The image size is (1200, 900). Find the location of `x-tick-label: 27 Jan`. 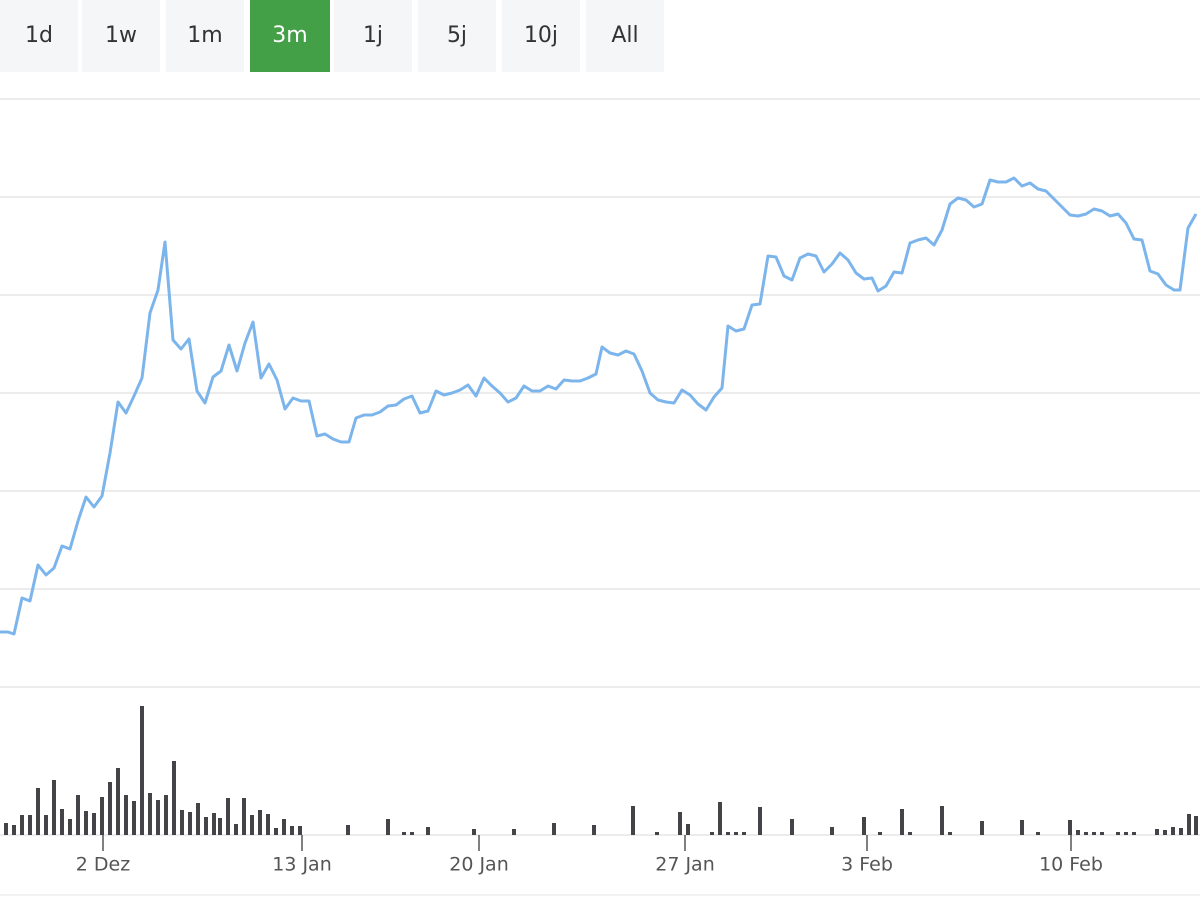

x-tick-label: 27 Jan is located at coordinates (685, 865).